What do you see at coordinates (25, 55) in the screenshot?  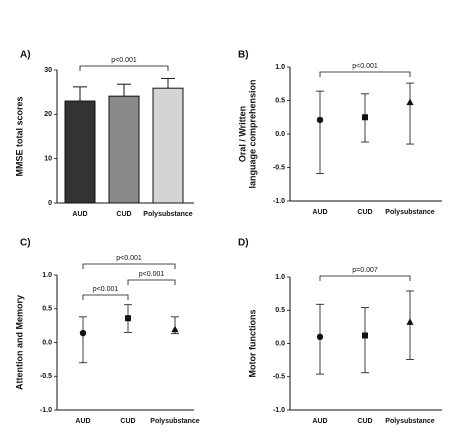 I see `panel-letter: A)` at bounding box center [25, 55].